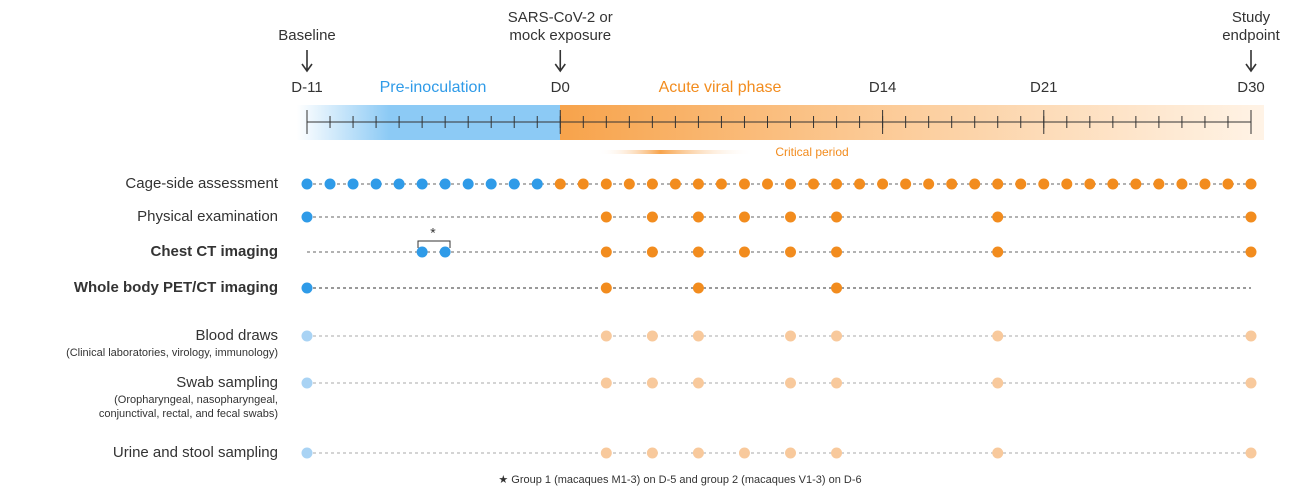 The width and height of the screenshot is (1296, 500). I want to click on critical-bar, so click(676, 152).